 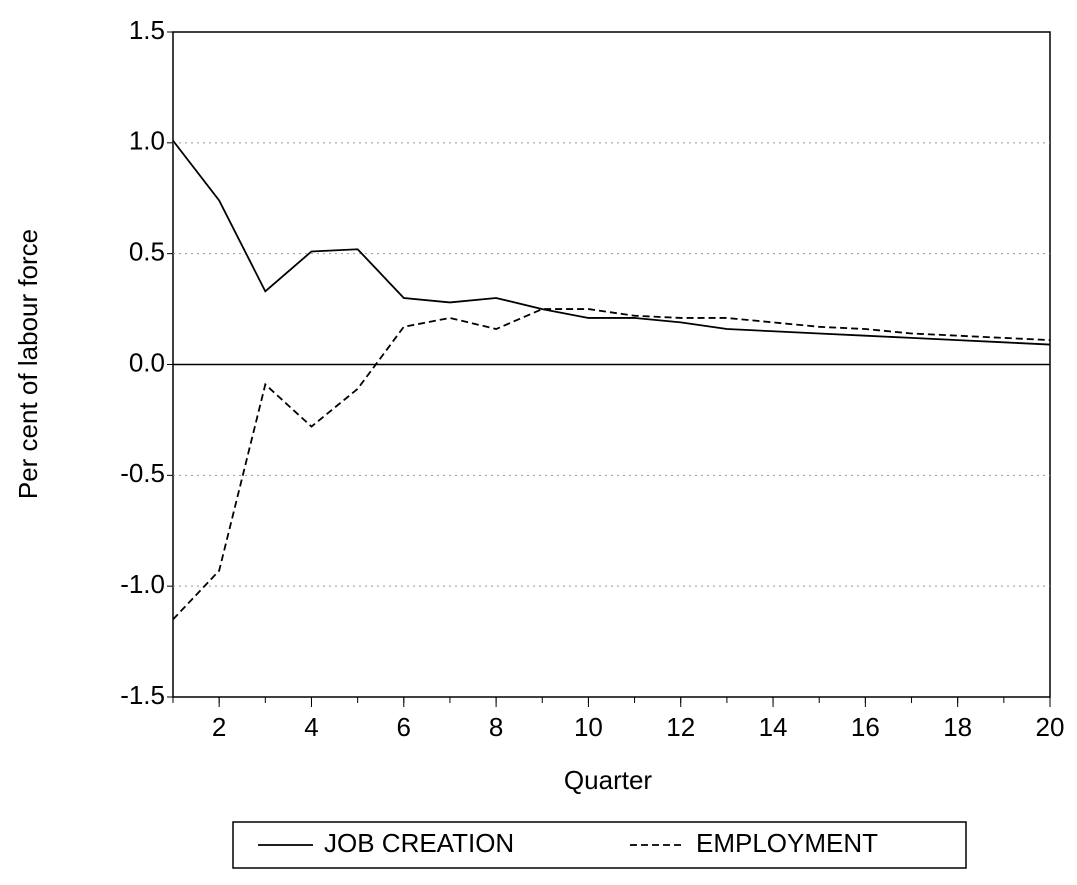 What do you see at coordinates (599, 845) in the screenshot?
I see `legend-box` at bounding box center [599, 845].